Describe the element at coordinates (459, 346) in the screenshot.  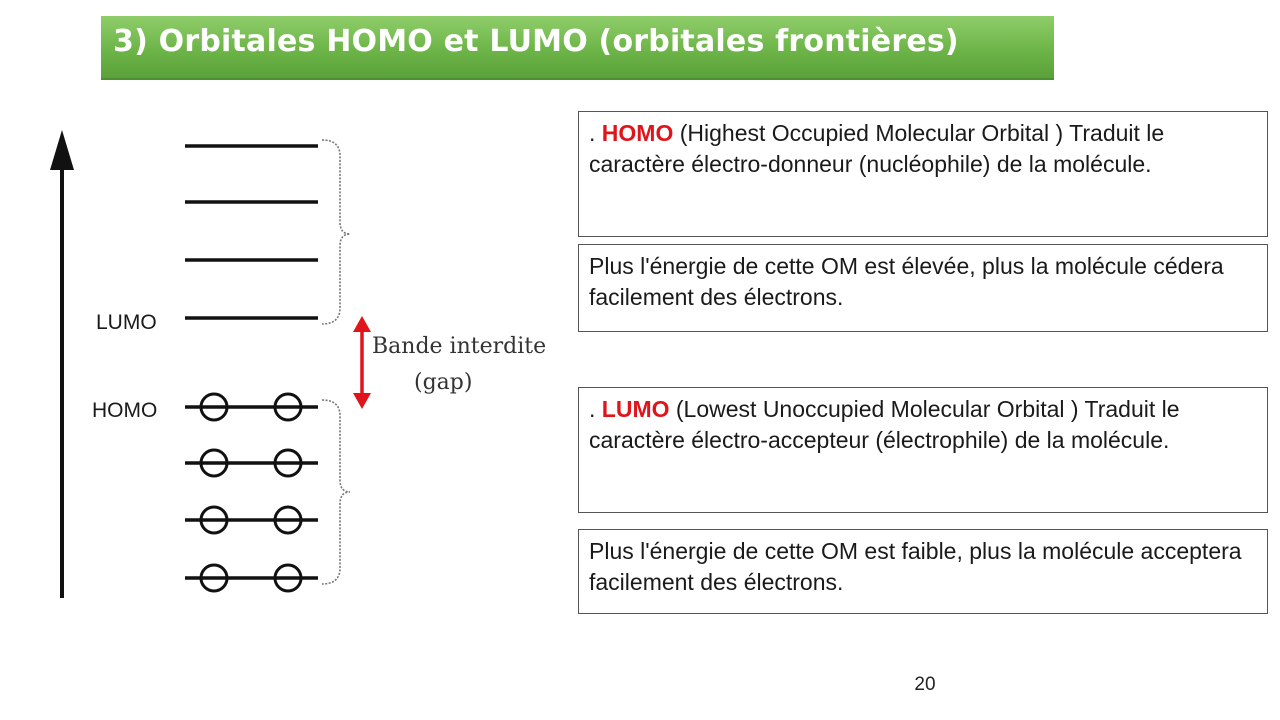
I see `gap-label-line1: Bande interdite` at that location.